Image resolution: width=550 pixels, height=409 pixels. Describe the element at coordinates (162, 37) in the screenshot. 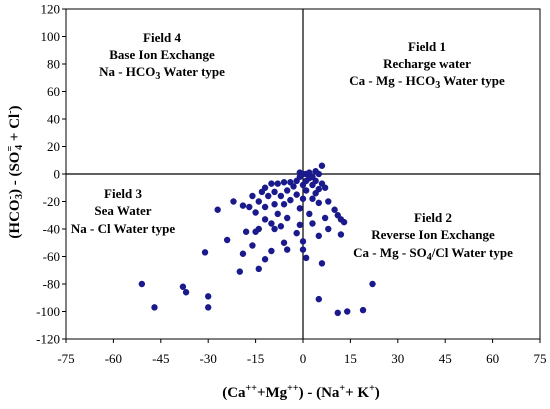

I see `field4-title: Field 4` at that location.